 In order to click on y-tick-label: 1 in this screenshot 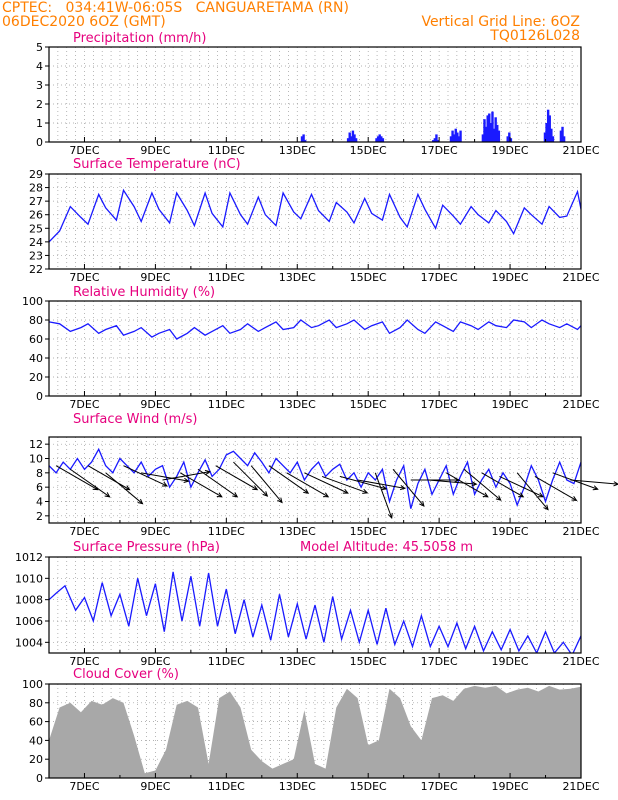, I will do `click(39, 123)`.